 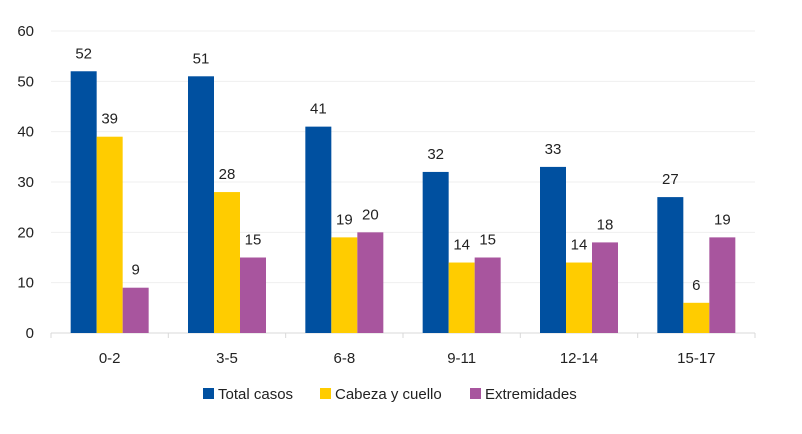 I want to click on legend-label: Cabeza y cuello, so click(x=388, y=394).